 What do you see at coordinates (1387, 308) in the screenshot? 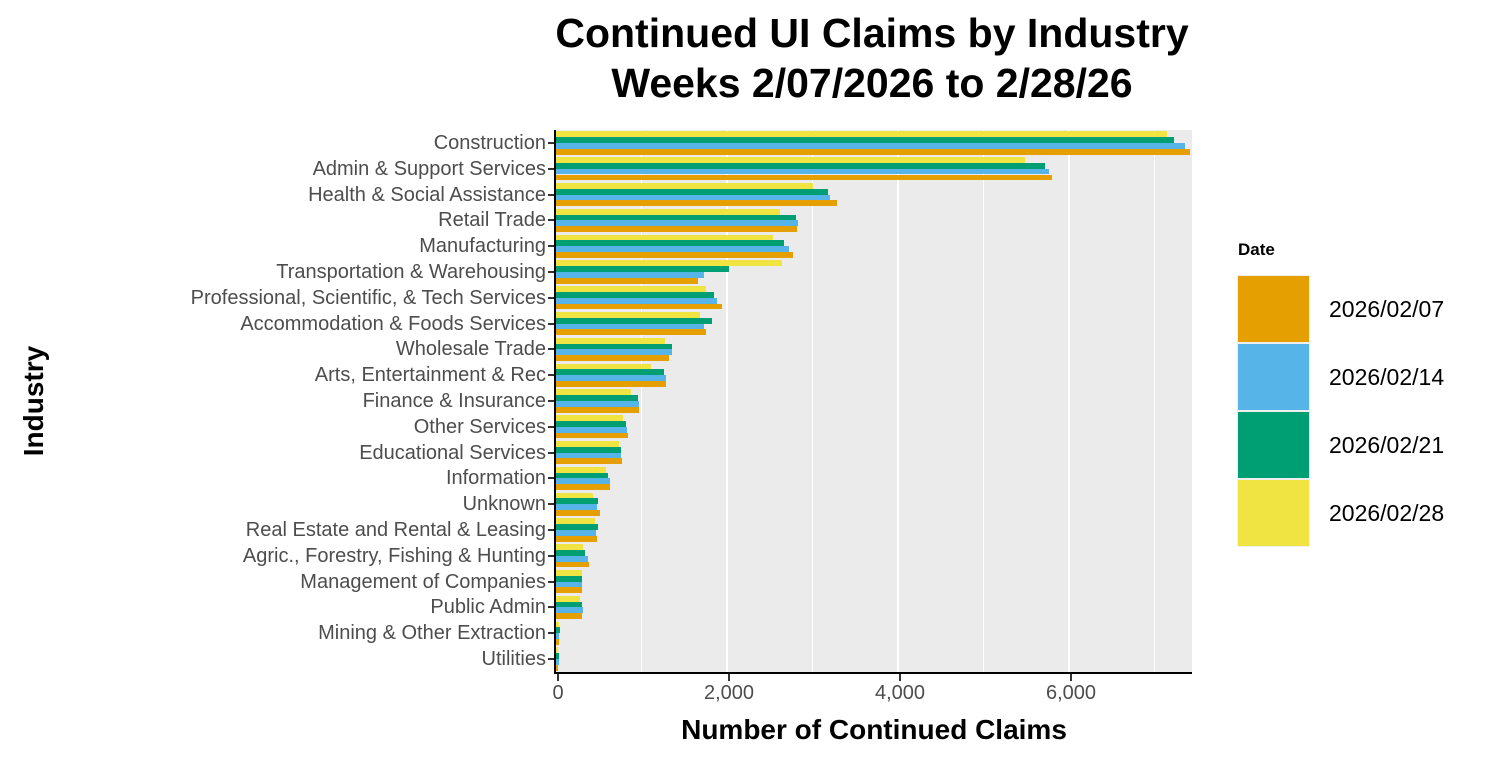
I see `legend-label: 2026/02/07` at bounding box center [1387, 308].